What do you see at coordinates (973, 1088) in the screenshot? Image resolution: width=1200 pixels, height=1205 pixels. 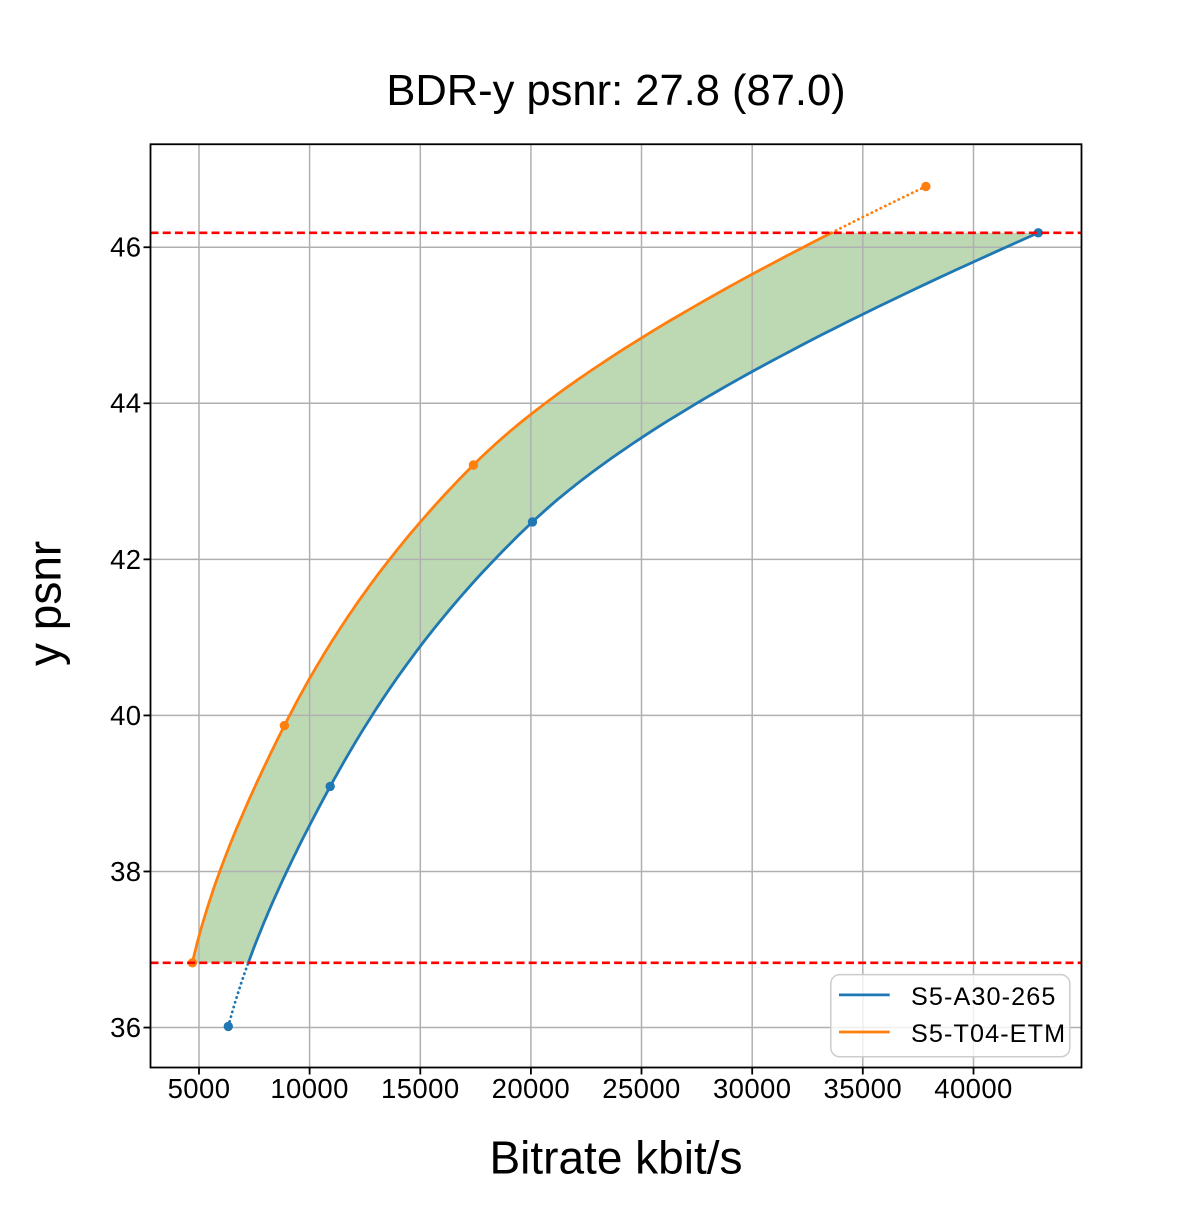 I see `svg-text: 40000` at bounding box center [973, 1088].